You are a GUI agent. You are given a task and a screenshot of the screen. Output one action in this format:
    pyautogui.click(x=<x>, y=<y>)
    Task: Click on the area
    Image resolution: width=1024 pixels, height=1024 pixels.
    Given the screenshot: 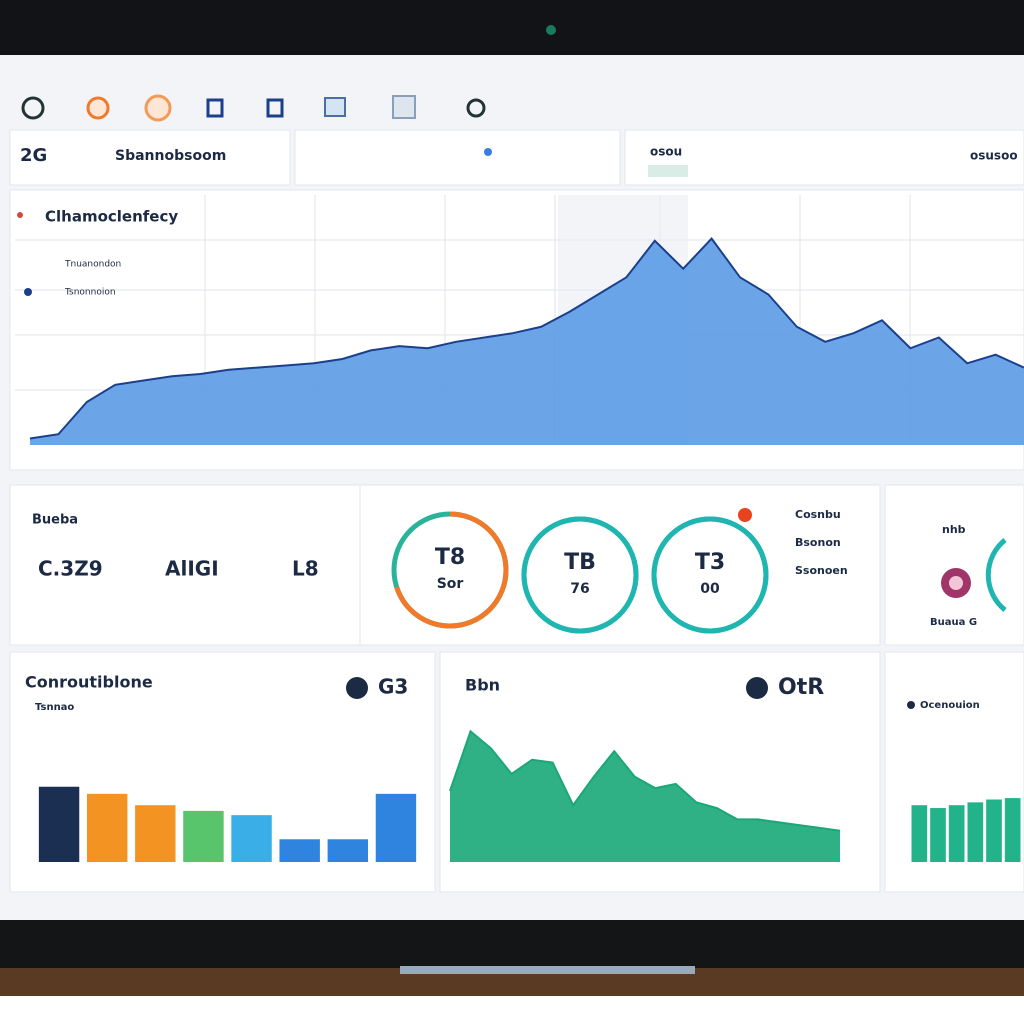 What is the action you would take?
    pyautogui.click(x=645, y=796)
    